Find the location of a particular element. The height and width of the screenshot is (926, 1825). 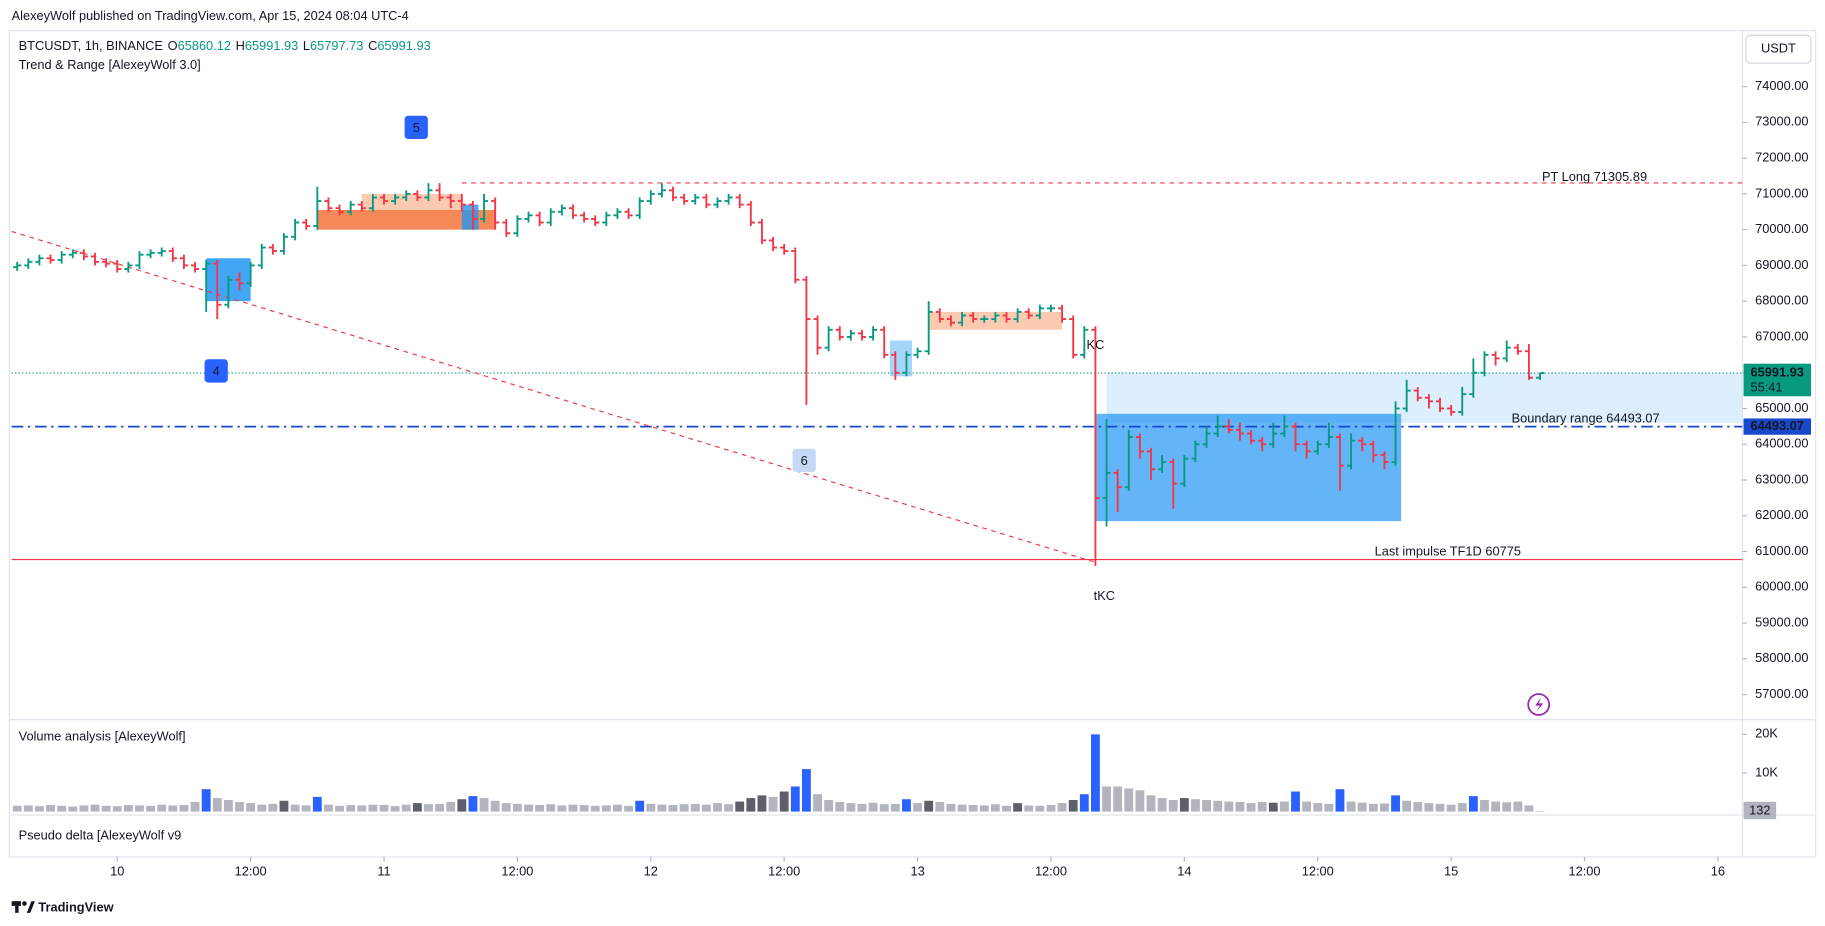

currency-button is located at coordinates (1778, 49).